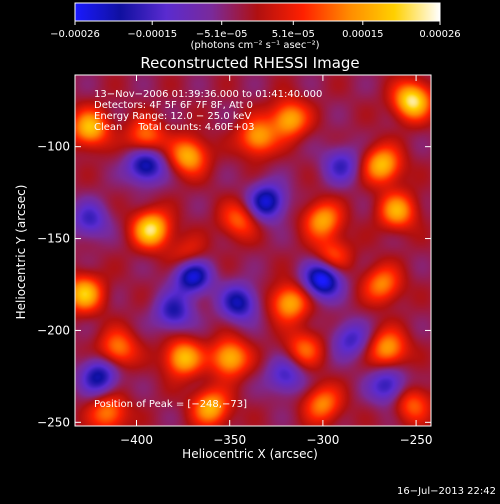 The width and height of the screenshot is (500, 504). I want to click on colorbar-frame, so click(257, 12).